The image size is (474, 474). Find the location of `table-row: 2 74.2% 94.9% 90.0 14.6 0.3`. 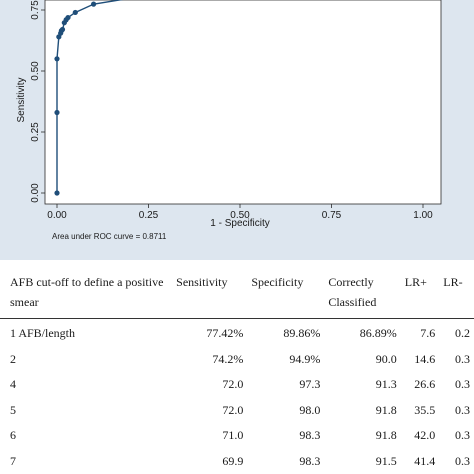

table-row: 2 74.2% 94.9% 90.0 14.6 0.3 is located at coordinates (237, 360).